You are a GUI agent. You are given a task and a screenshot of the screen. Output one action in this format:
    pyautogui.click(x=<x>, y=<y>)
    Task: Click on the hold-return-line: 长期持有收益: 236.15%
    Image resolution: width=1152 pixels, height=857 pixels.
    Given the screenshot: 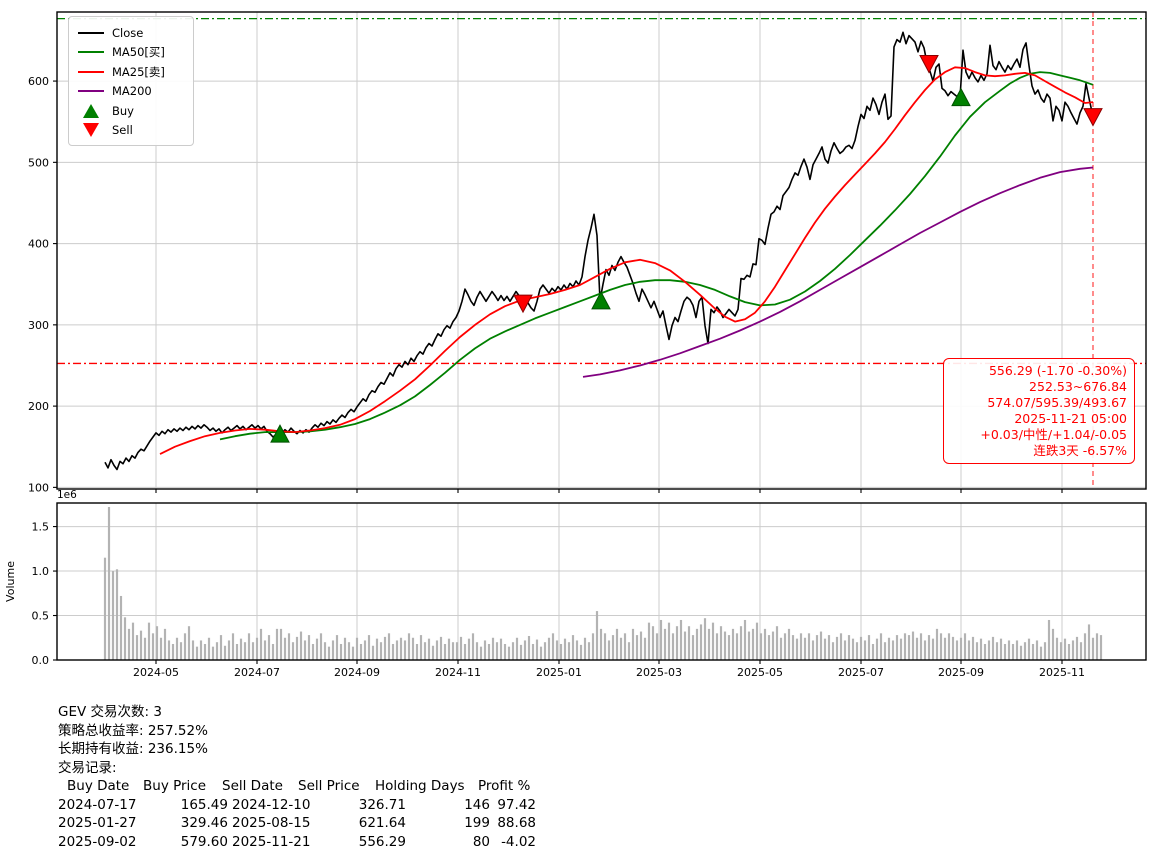 What is the action you would take?
    pyautogui.click(x=133, y=749)
    